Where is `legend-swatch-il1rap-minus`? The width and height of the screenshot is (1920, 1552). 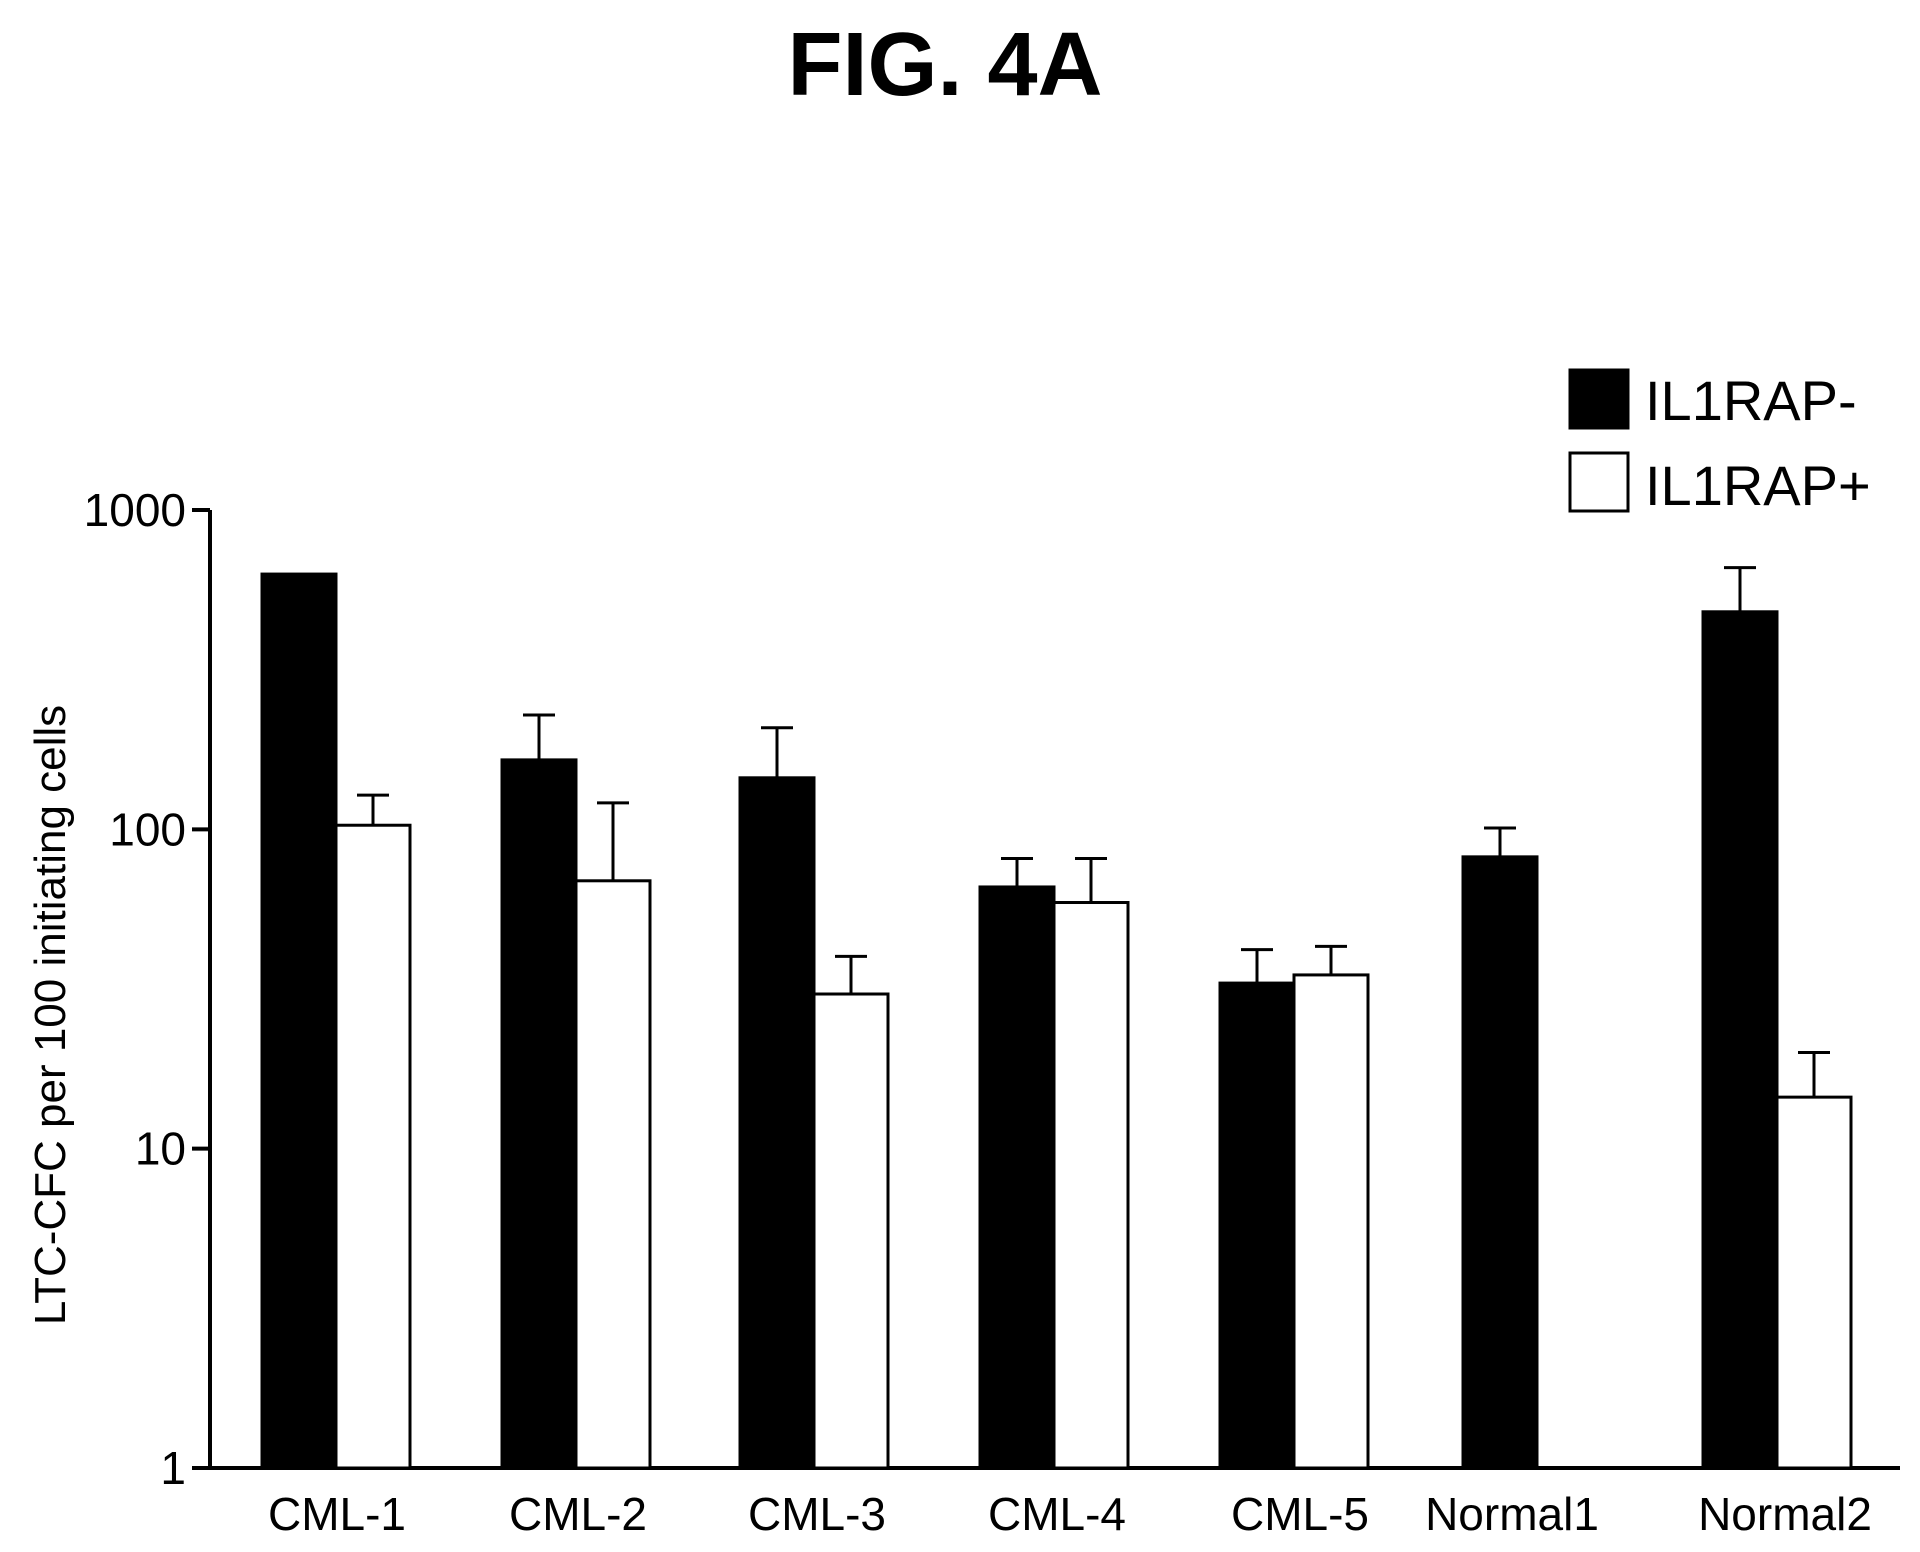 legend-swatch-il1rap-minus is located at coordinates (1599, 399).